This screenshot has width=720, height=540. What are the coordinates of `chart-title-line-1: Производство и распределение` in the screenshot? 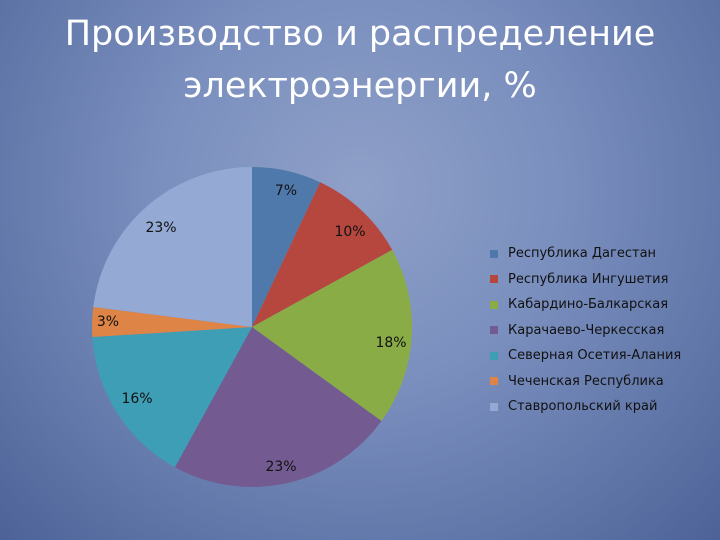 It's located at (360, 34).